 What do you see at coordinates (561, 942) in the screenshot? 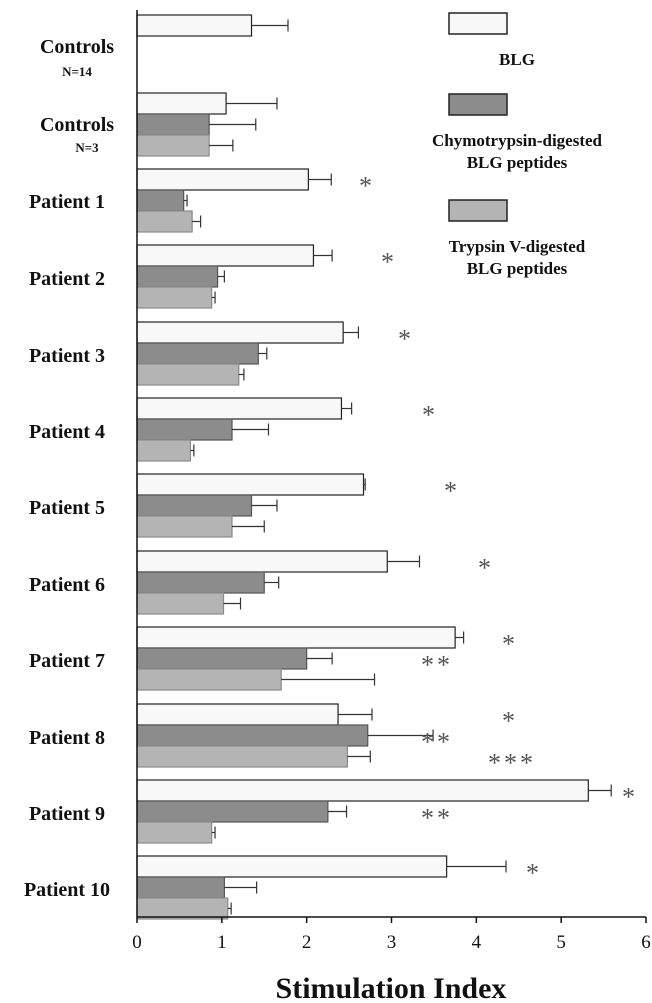
I see `x-tick-label: 5` at bounding box center [561, 942].